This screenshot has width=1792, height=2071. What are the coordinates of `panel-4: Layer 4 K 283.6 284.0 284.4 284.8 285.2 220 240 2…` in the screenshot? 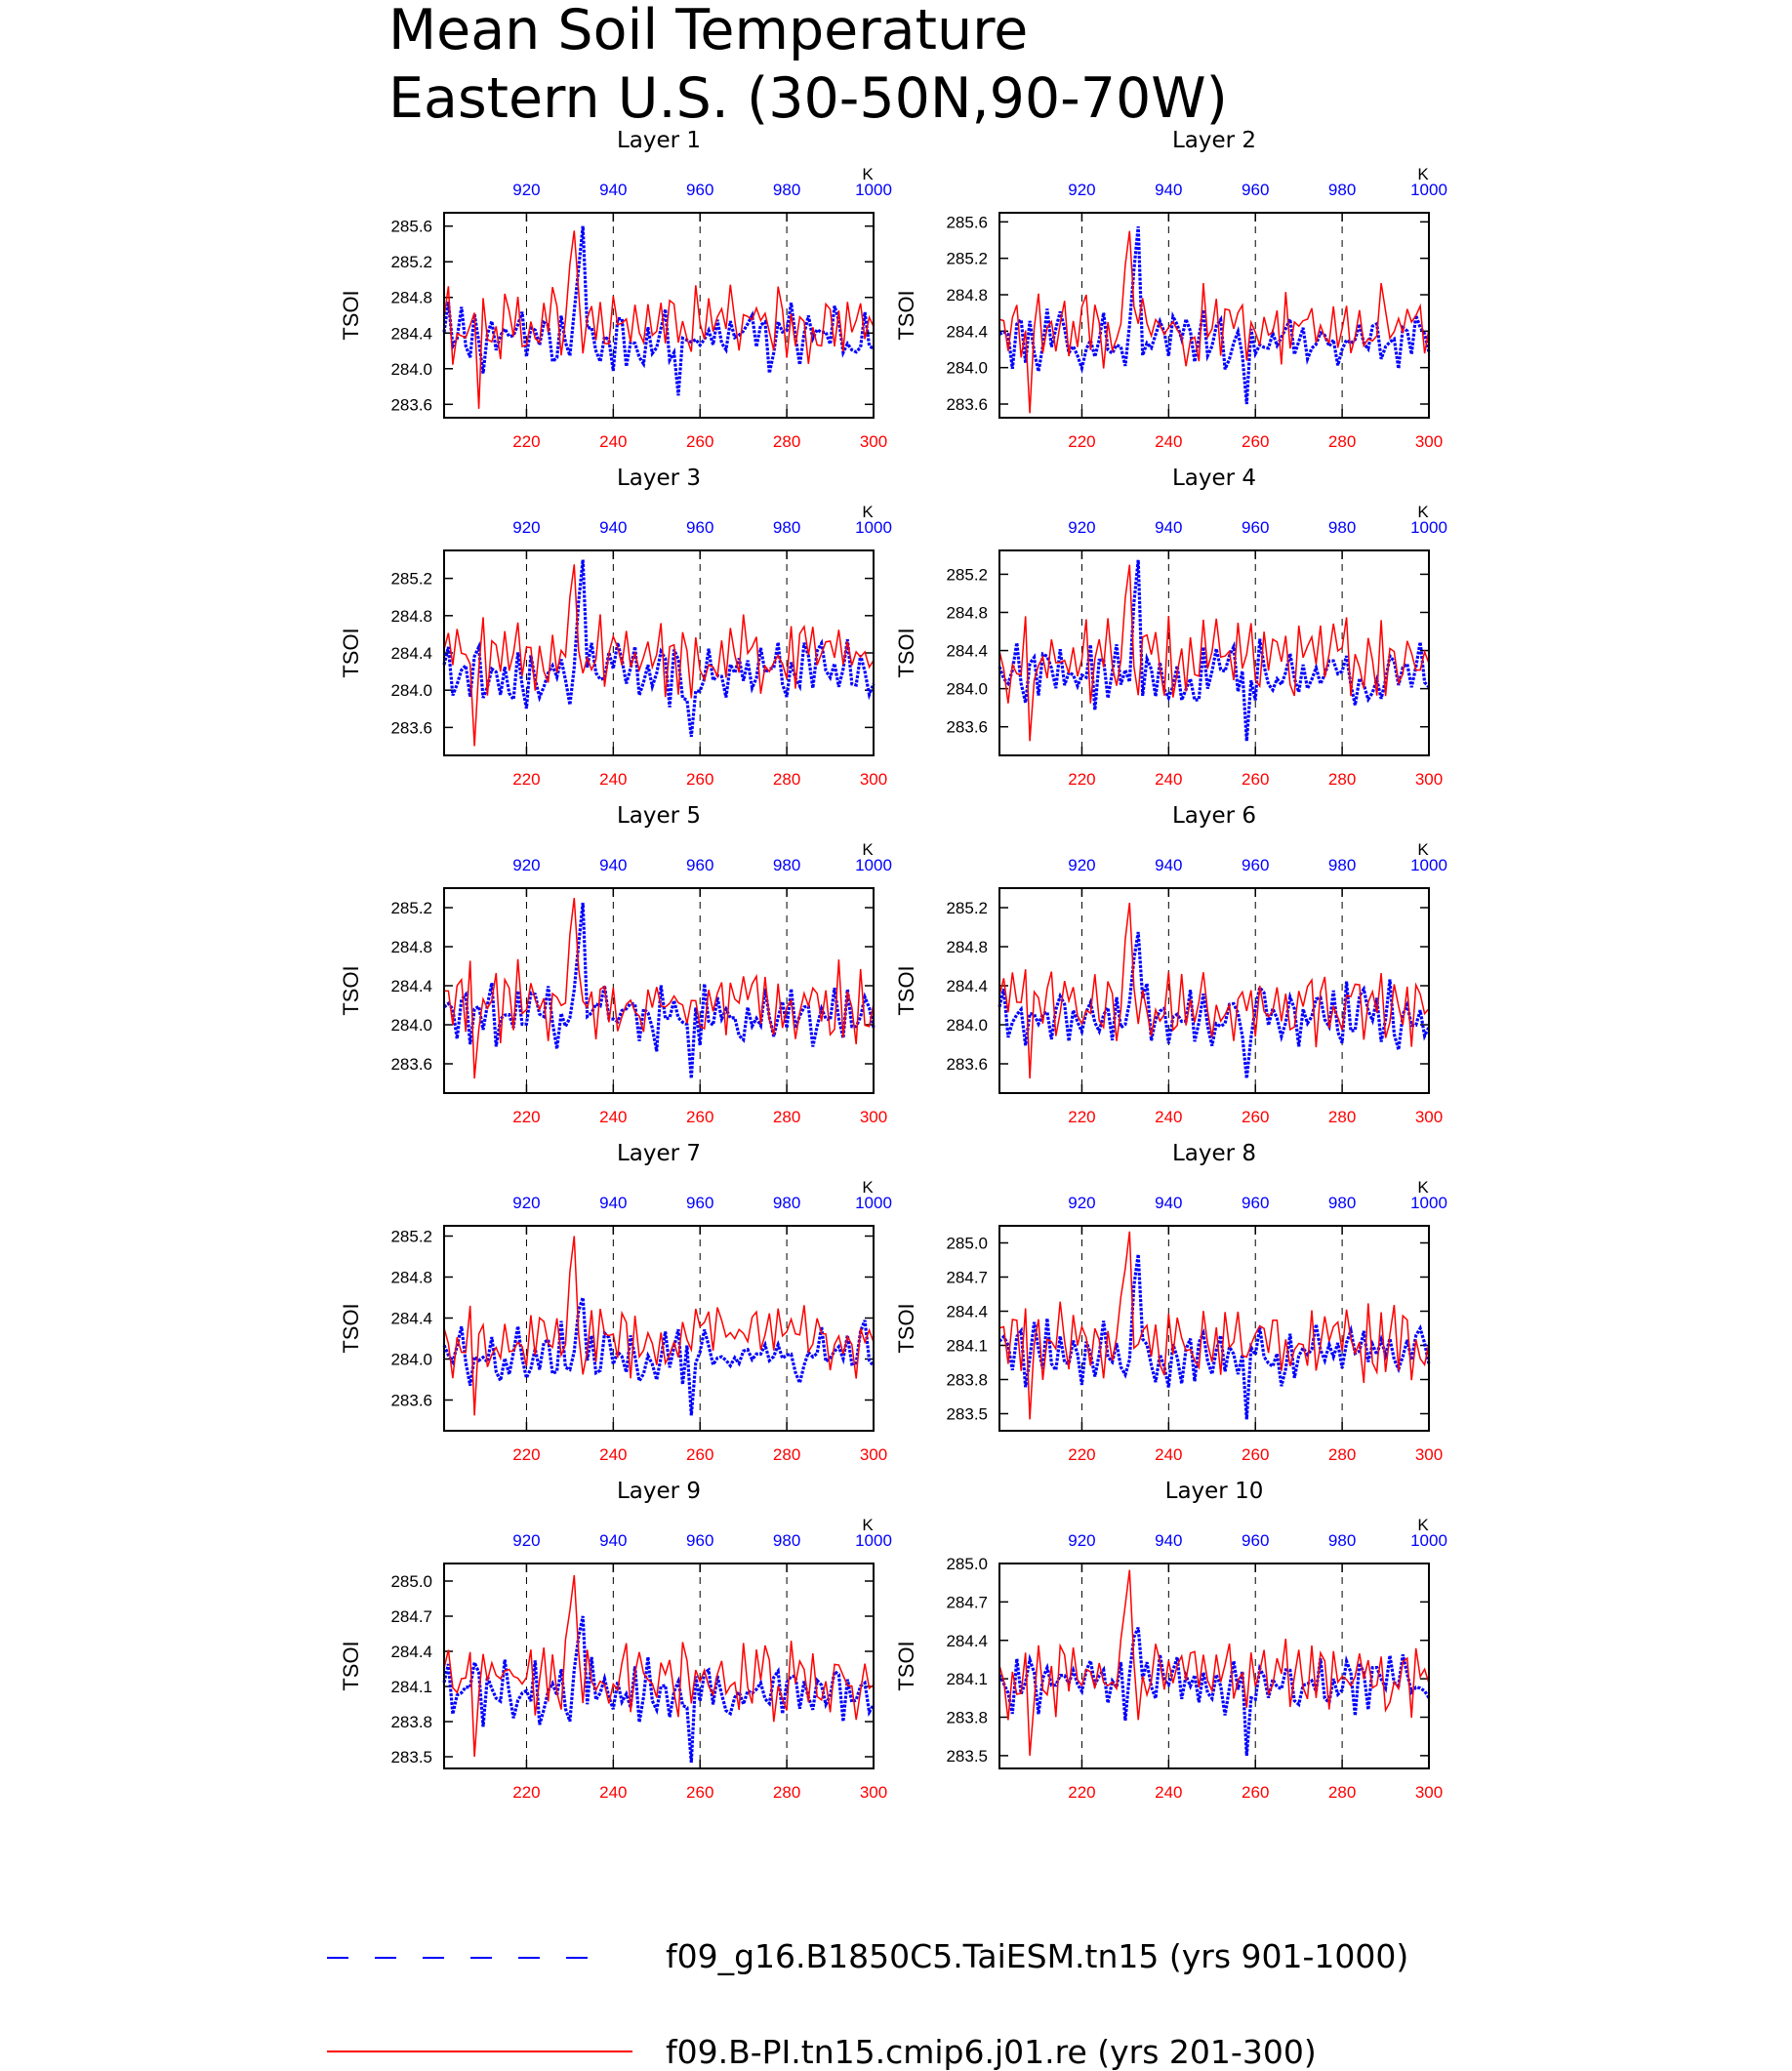 It's located at (1170, 627).